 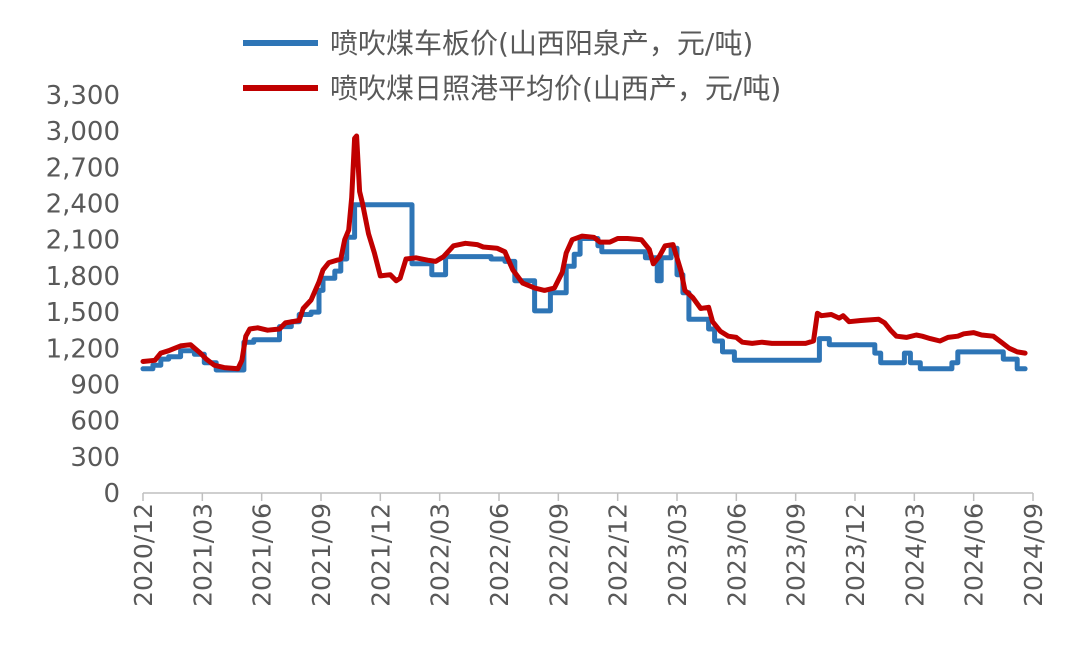 What do you see at coordinates (1033, 555) in the screenshot?
I see `x-tick-label: 2024/09` at bounding box center [1033, 555].